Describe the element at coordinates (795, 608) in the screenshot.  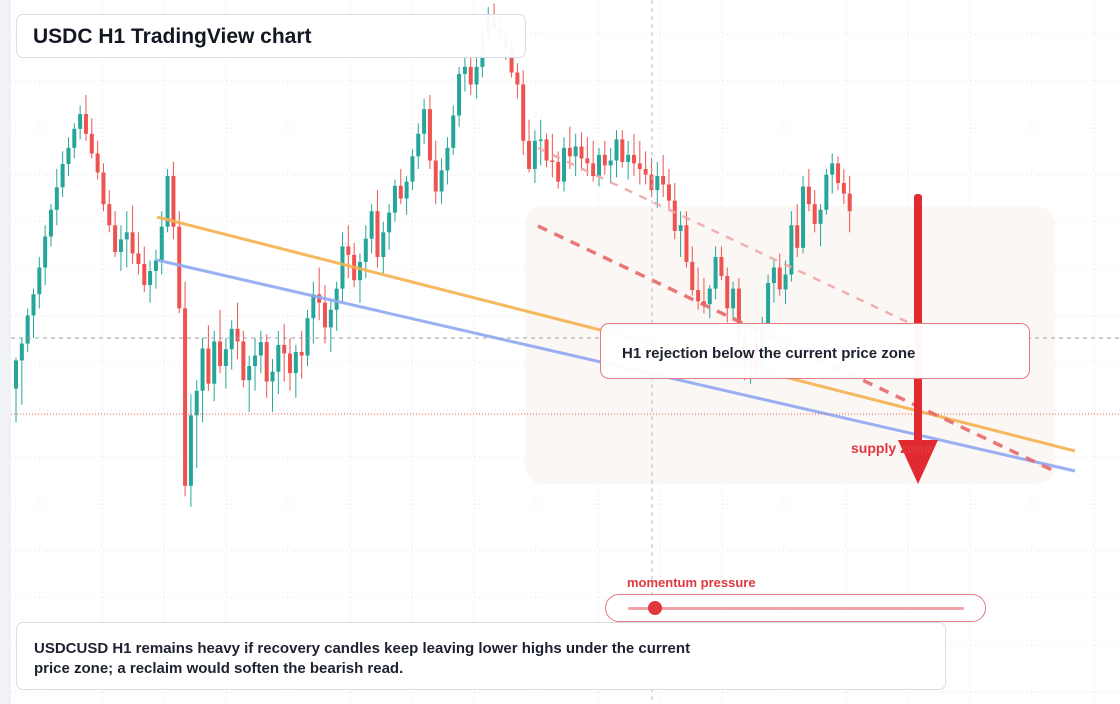
I see `momentum-slider` at that location.